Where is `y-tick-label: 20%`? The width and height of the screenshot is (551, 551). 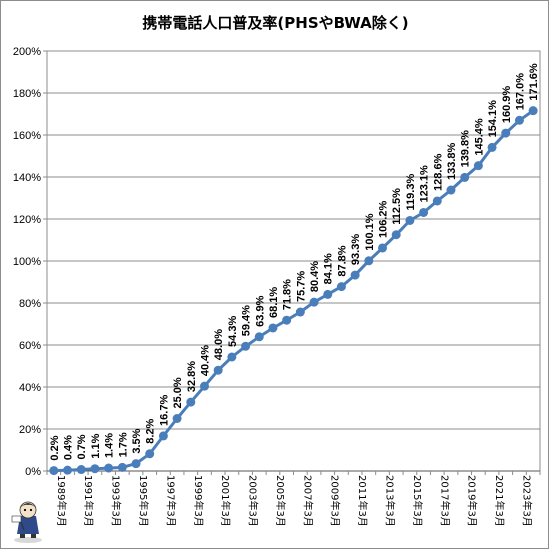 y-tick-label: 20% is located at coordinates (30, 430).